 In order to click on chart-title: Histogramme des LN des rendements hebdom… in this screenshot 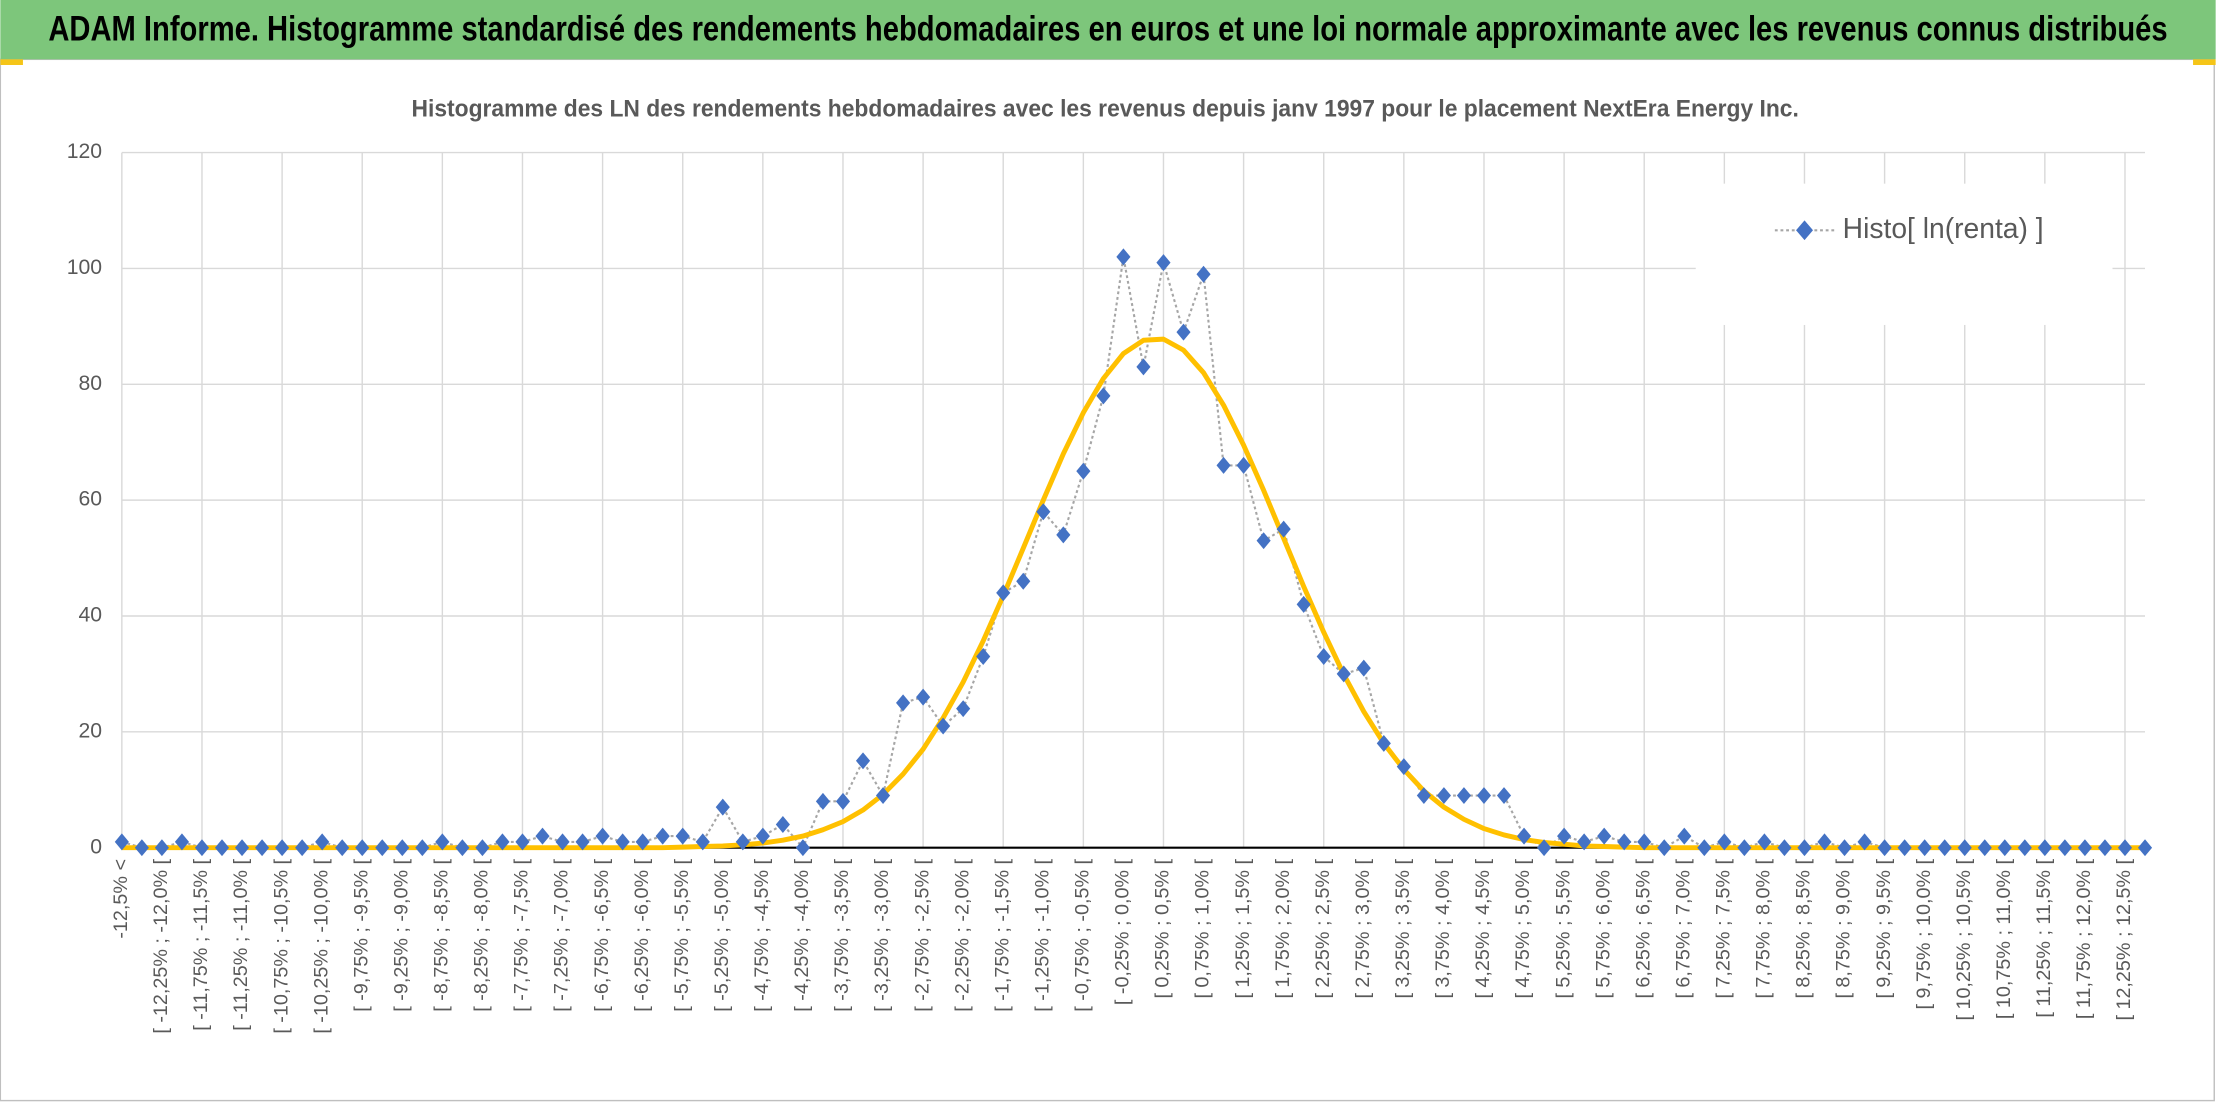, I will do `click(1104, 109)`.